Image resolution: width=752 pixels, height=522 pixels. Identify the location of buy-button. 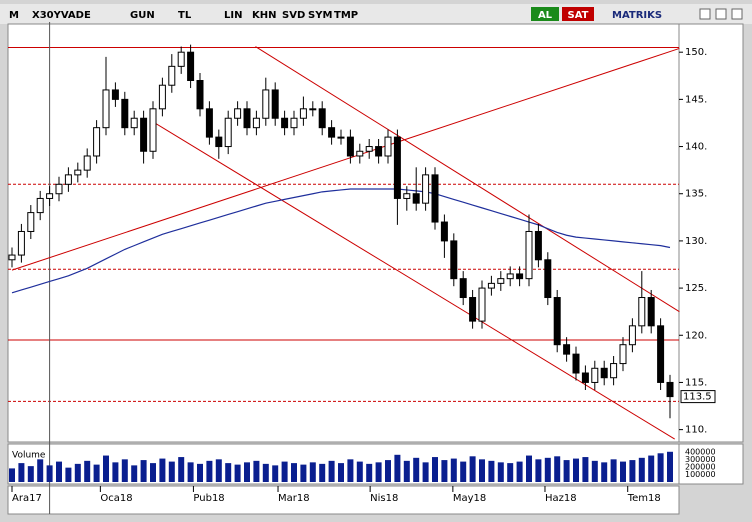
(545, 14).